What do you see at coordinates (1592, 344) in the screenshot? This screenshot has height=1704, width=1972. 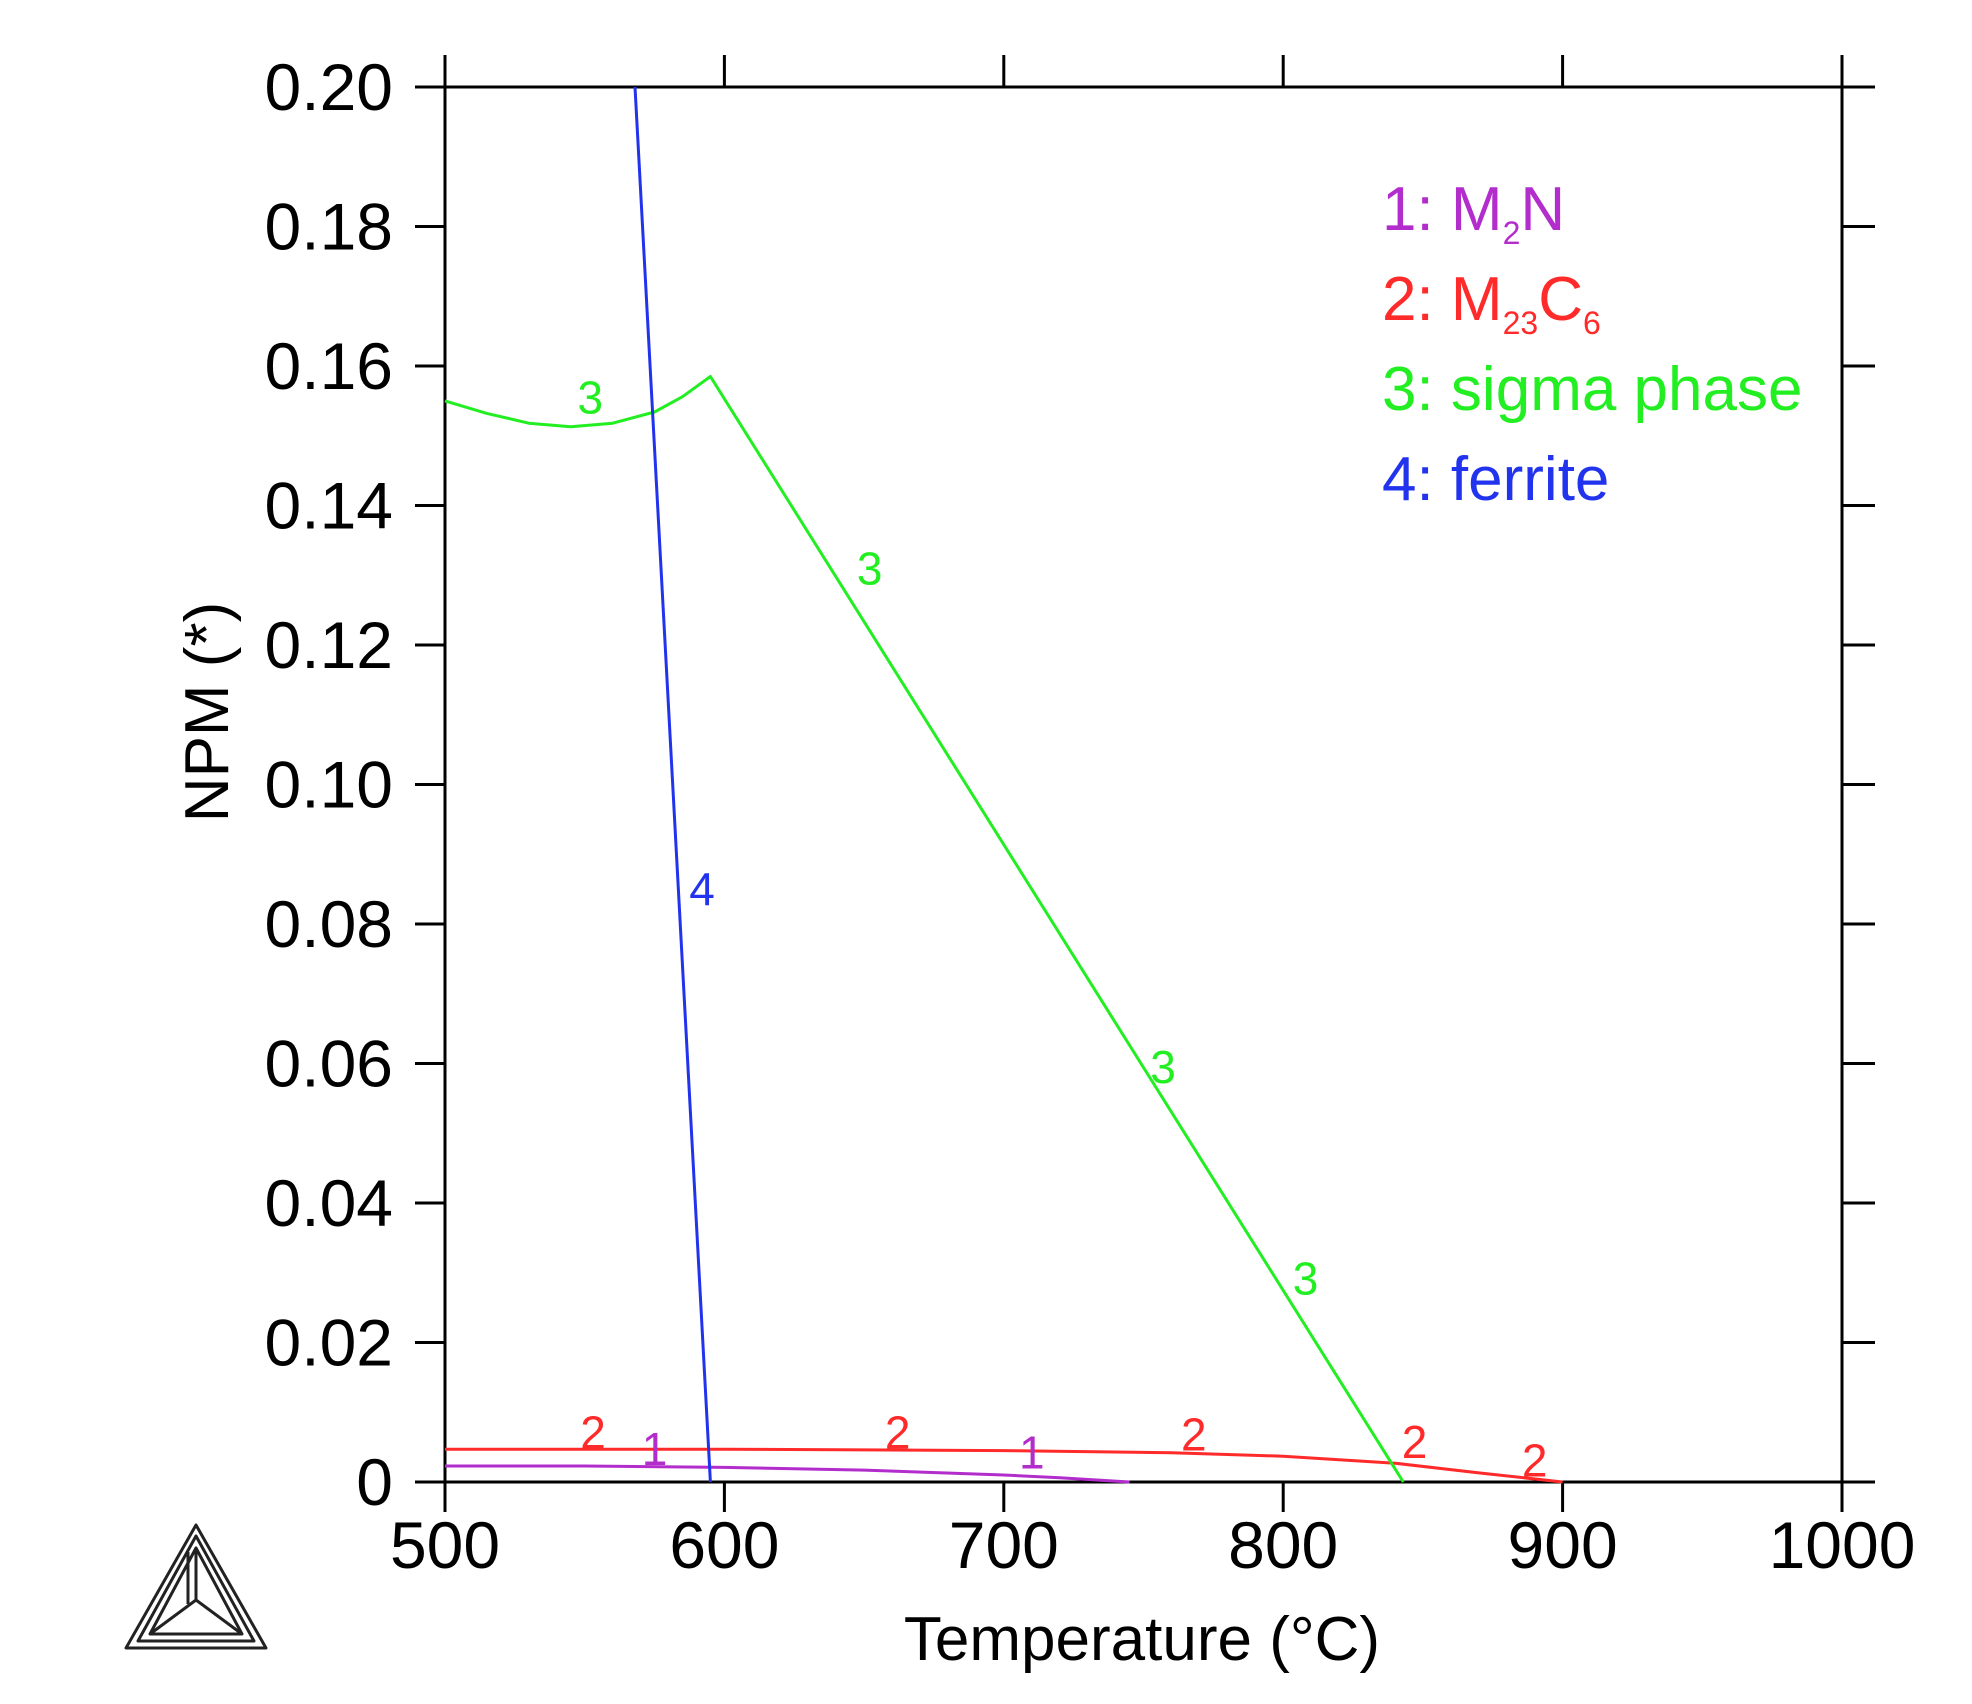 I see `legend: 1: M2N 2: M23C6 3: sigma phase 4: ferrite` at bounding box center [1592, 344].